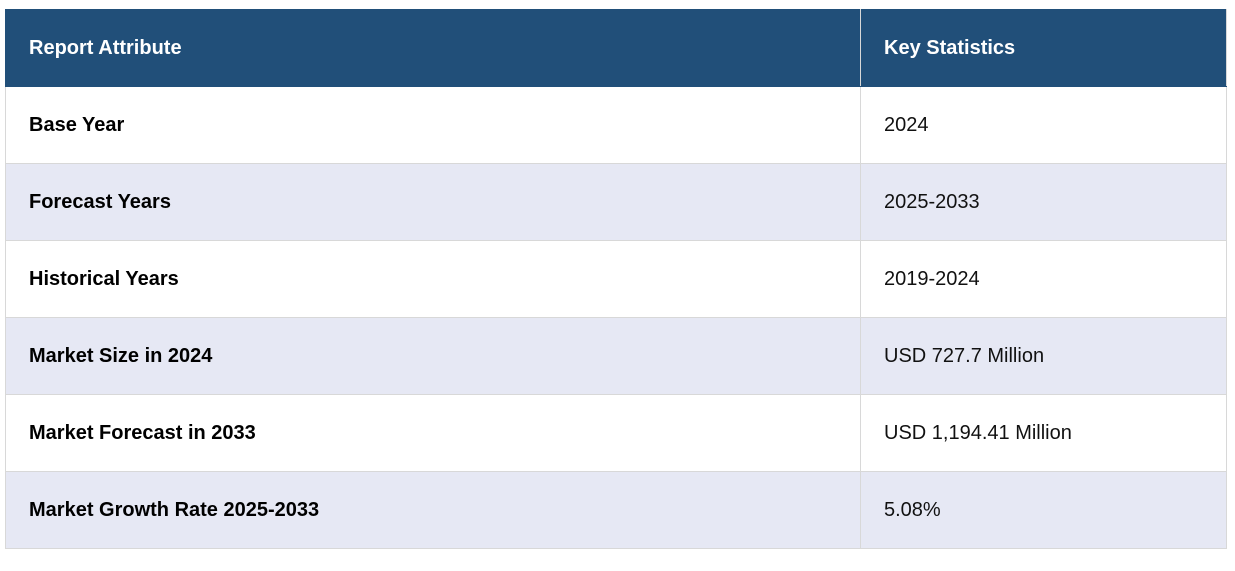 The image size is (1235, 571). I want to click on value-cell: USD 1,194.41 Million, so click(1043, 433).